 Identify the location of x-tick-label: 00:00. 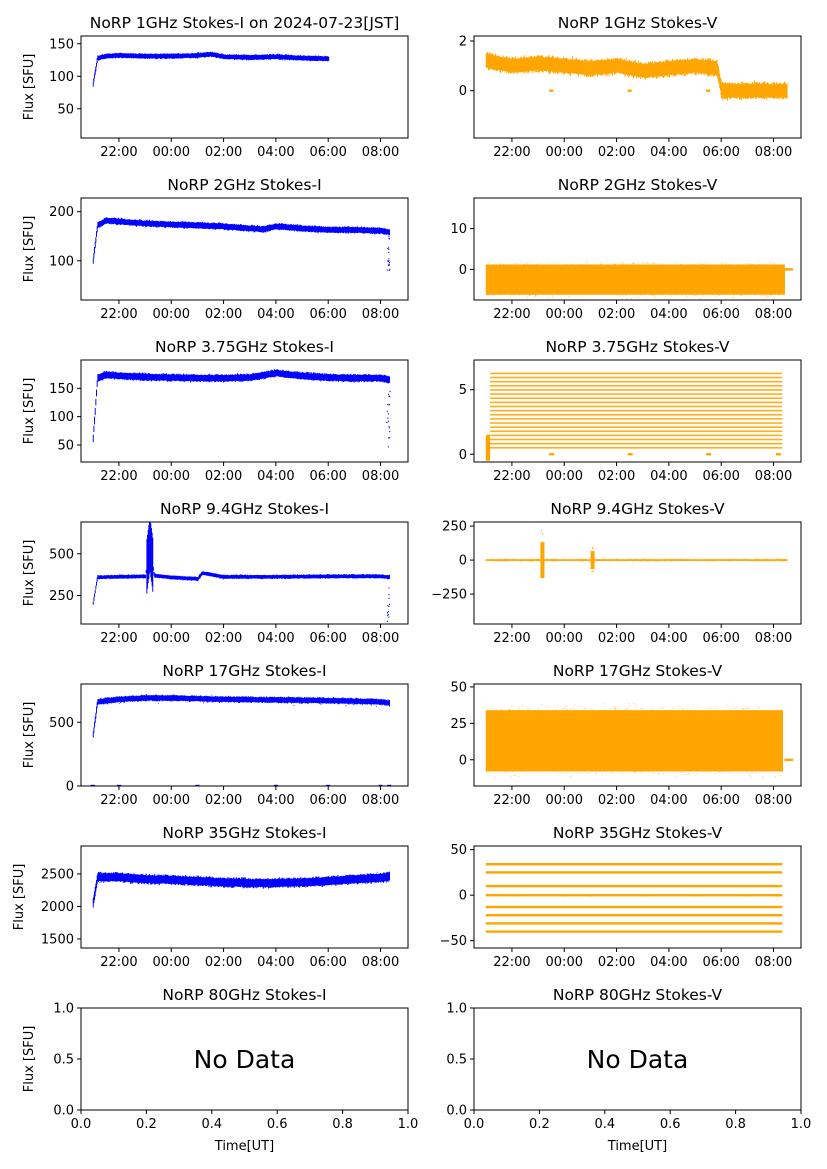
(171, 476).